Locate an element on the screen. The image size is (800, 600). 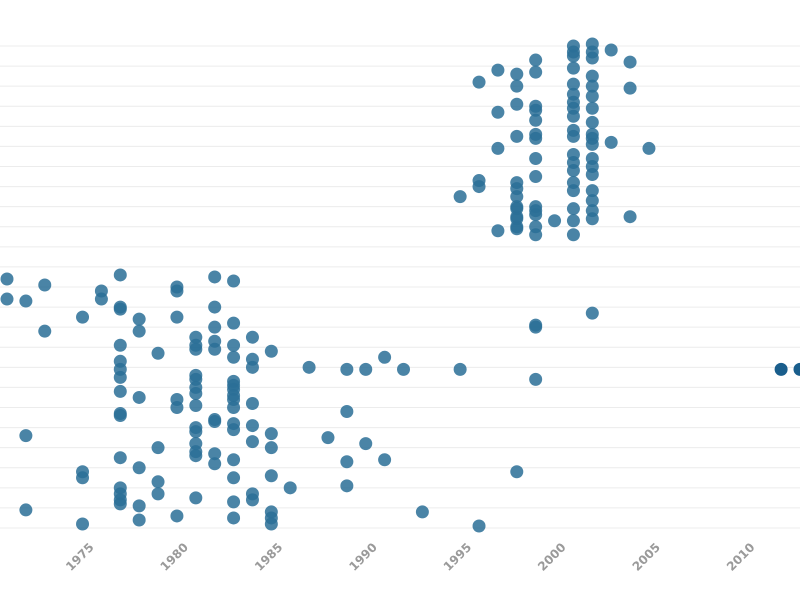
x-tick-label: 1990 is located at coordinates (363, 557).